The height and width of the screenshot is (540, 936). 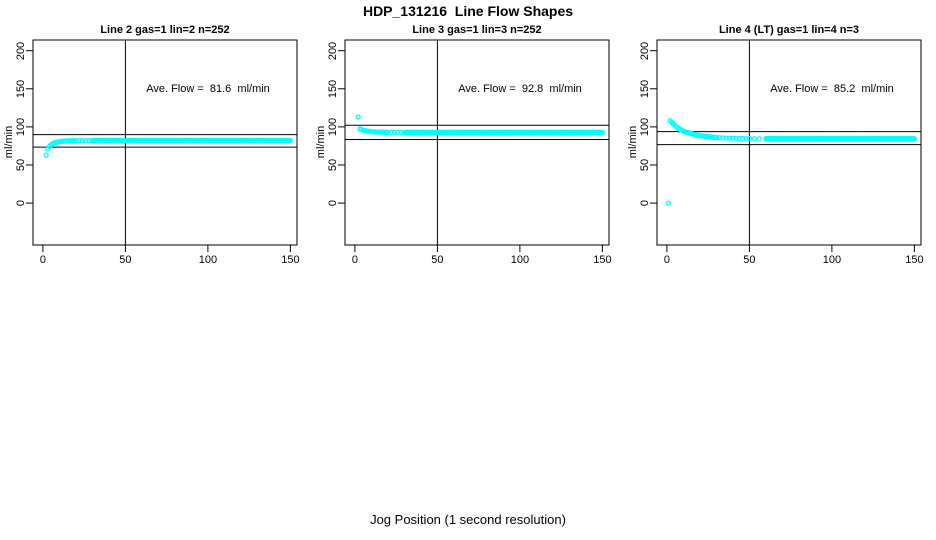 What do you see at coordinates (520, 89) in the screenshot?
I see `ave-flow-annotation: Ave. Flow = 92.8 ml/min` at bounding box center [520, 89].